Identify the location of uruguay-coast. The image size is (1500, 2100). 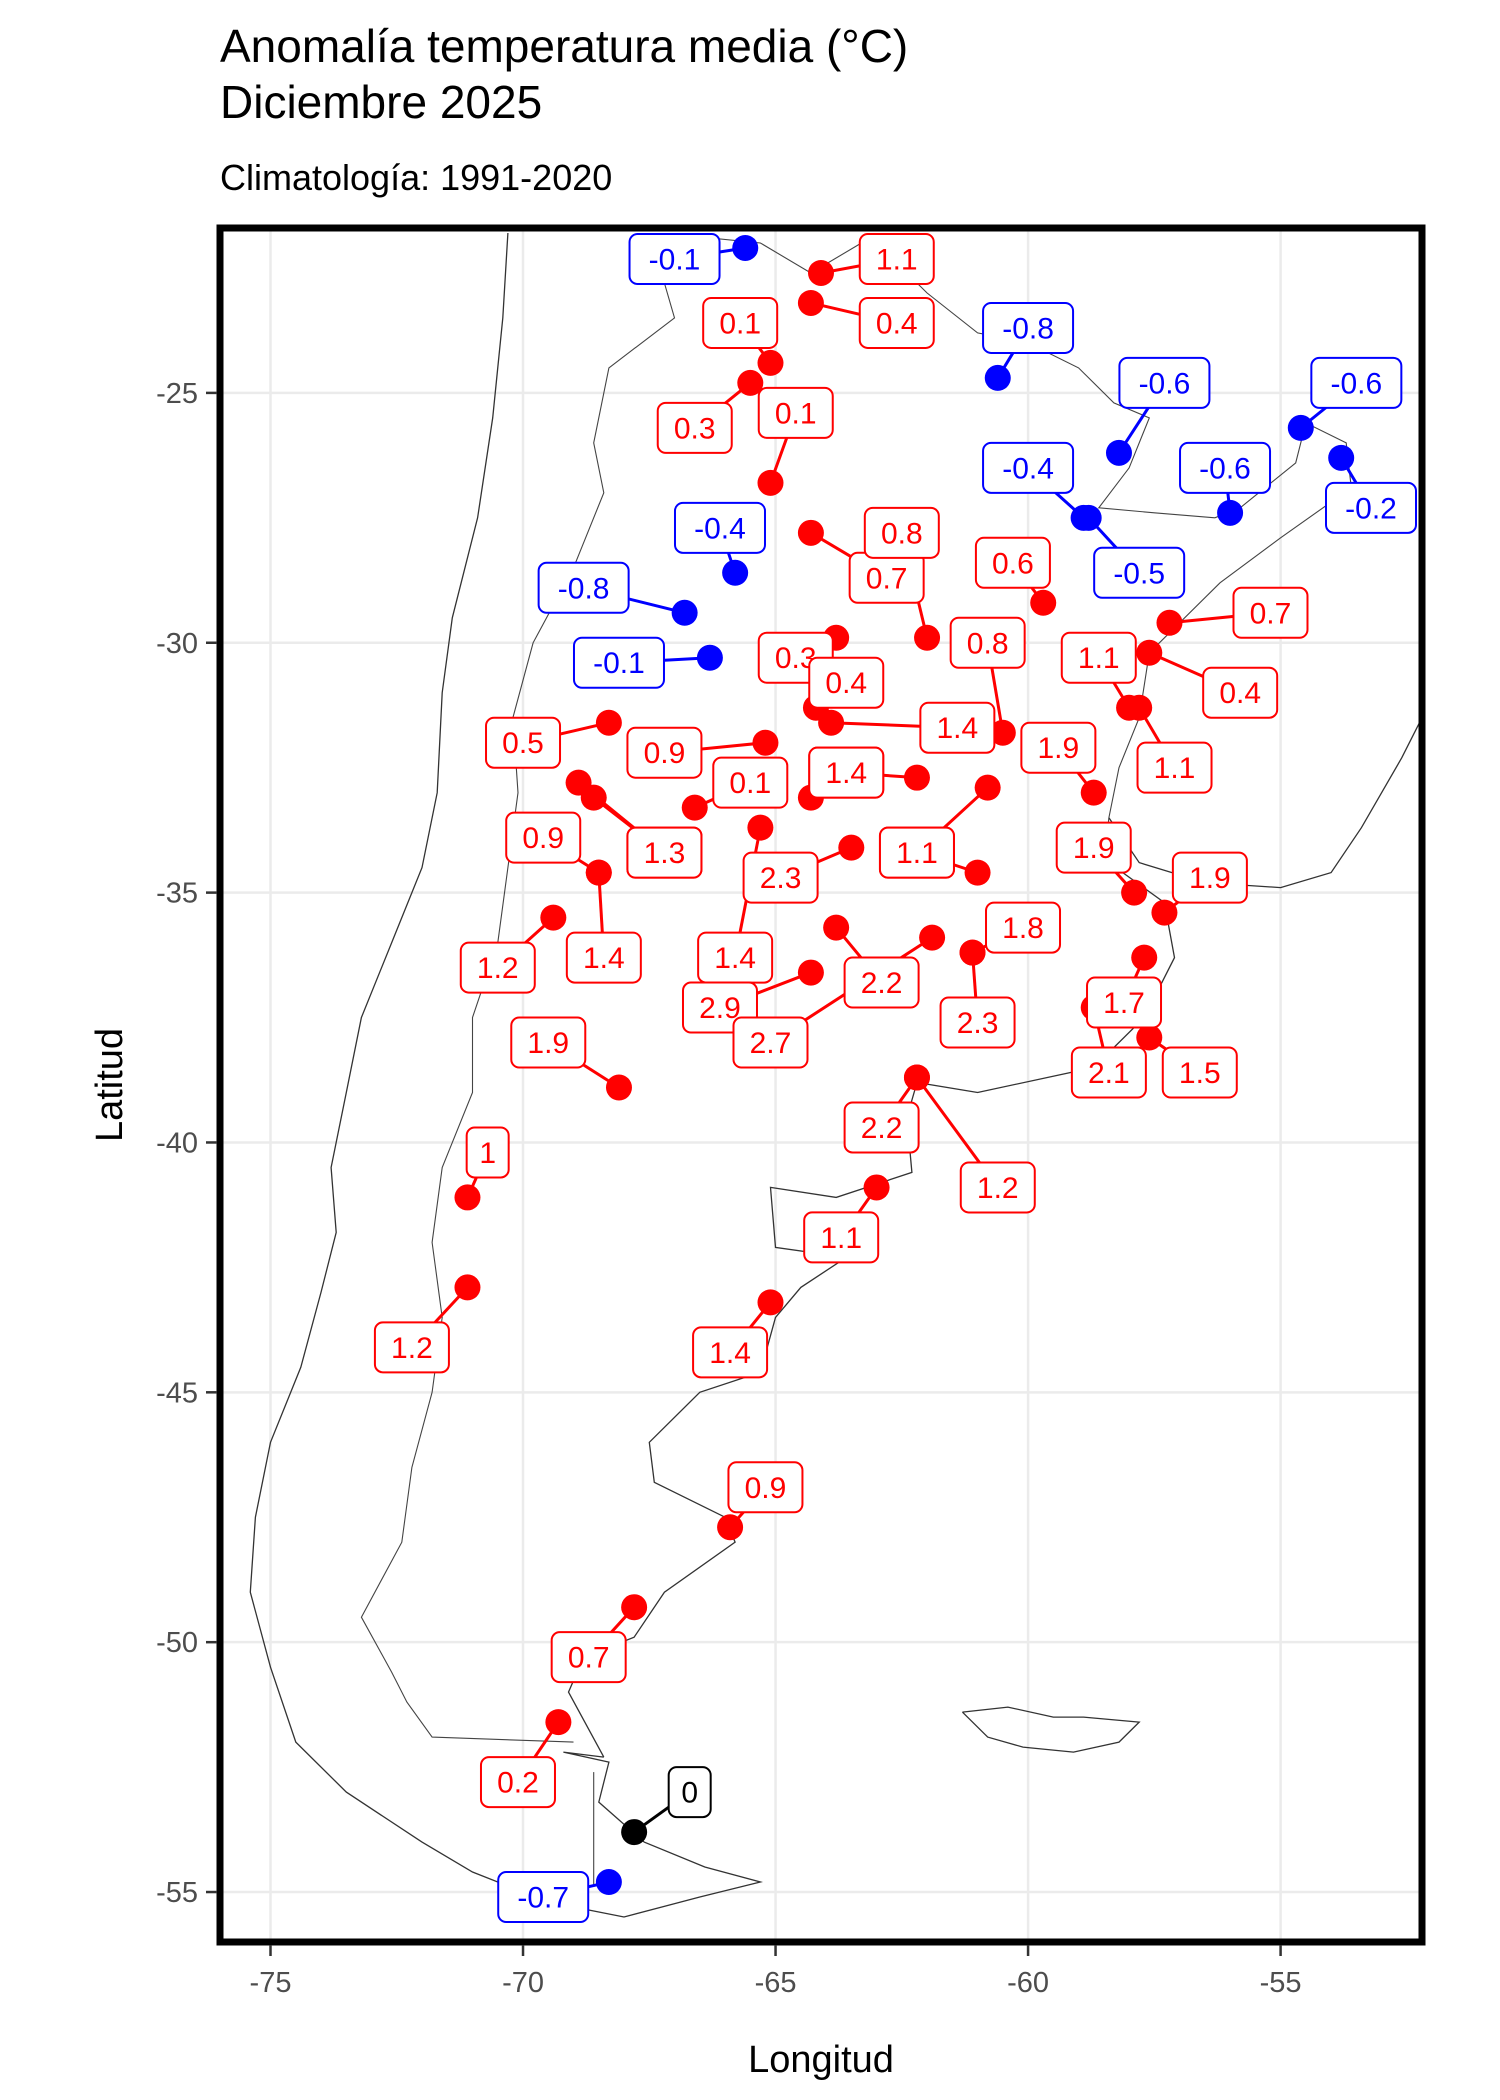
(1265, 803).